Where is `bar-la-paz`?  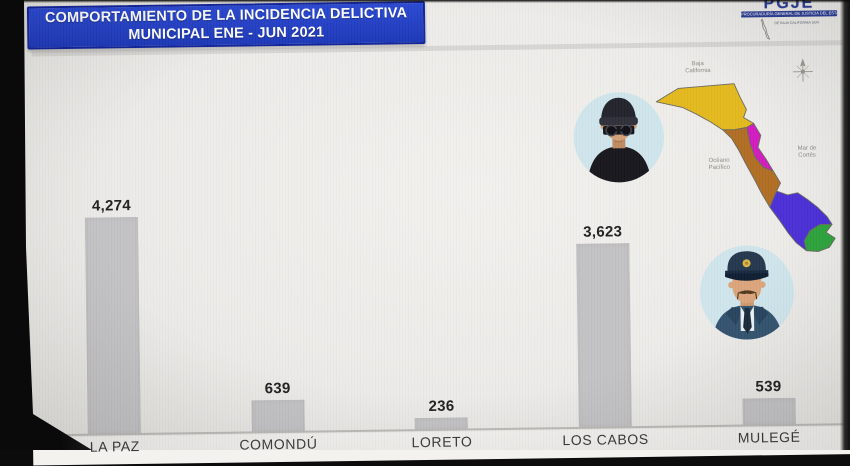
bar-la-paz is located at coordinates (113, 326).